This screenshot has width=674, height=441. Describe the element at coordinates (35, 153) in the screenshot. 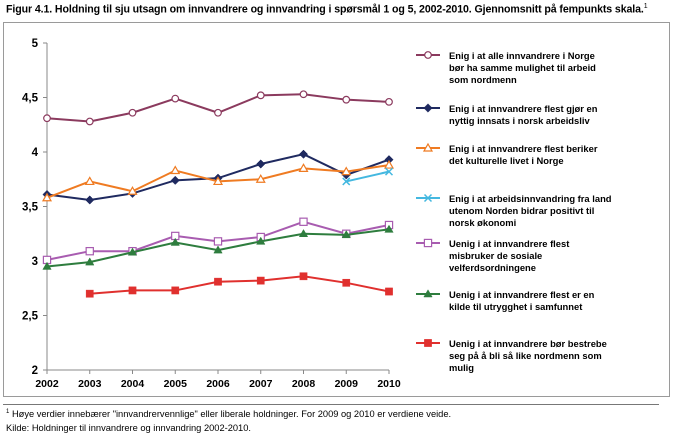

I see `y-tick-label: 4` at that location.